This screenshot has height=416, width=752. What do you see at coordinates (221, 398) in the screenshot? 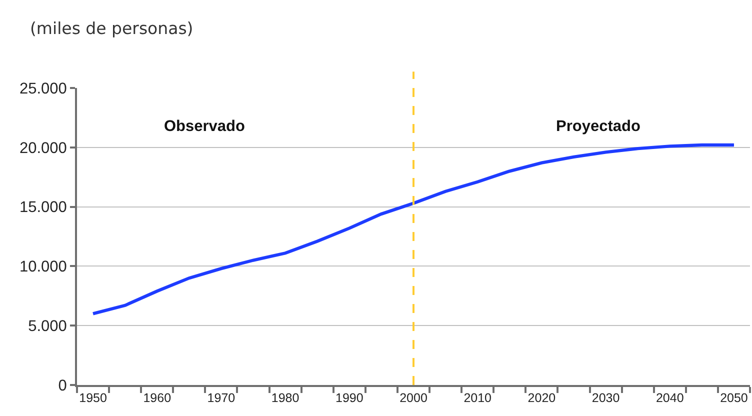
I see `x-tick-label: 1970` at bounding box center [221, 398].